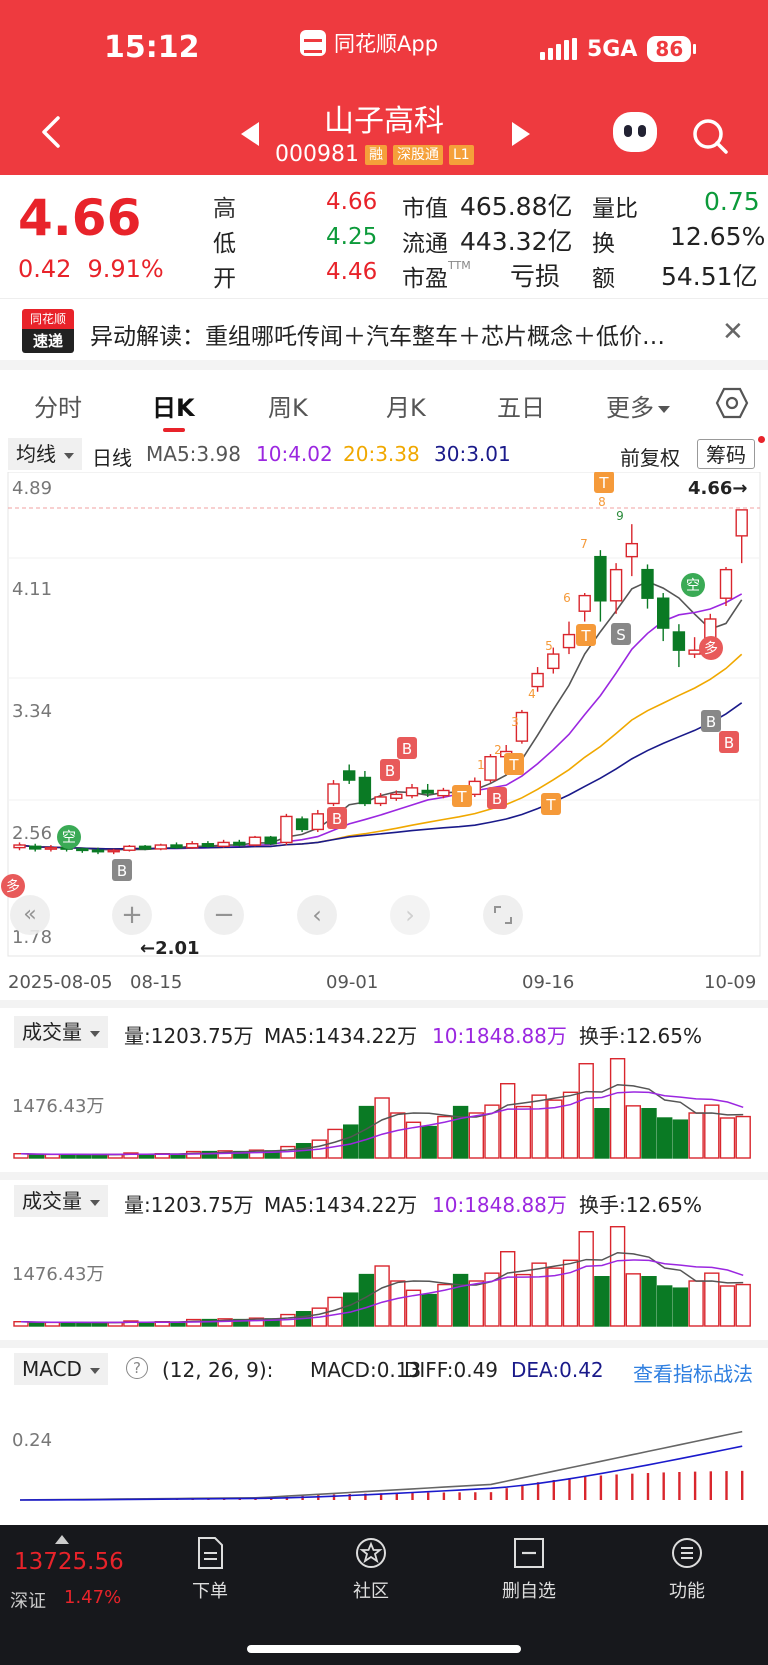 The width and height of the screenshot is (768, 1665). What do you see at coordinates (384, 403) in the screenshot?
I see `period-tabs: 分时 日K 周K 月K 五日 更多` at bounding box center [384, 403].